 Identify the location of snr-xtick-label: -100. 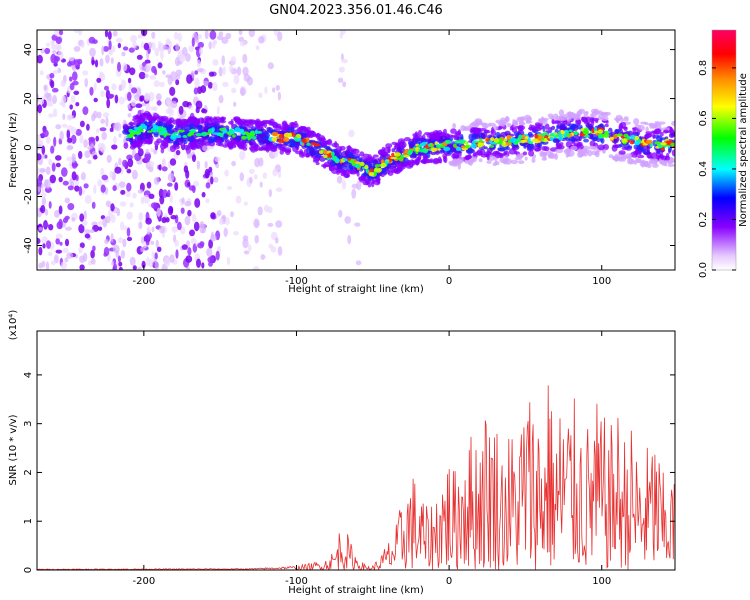
(296, 581).